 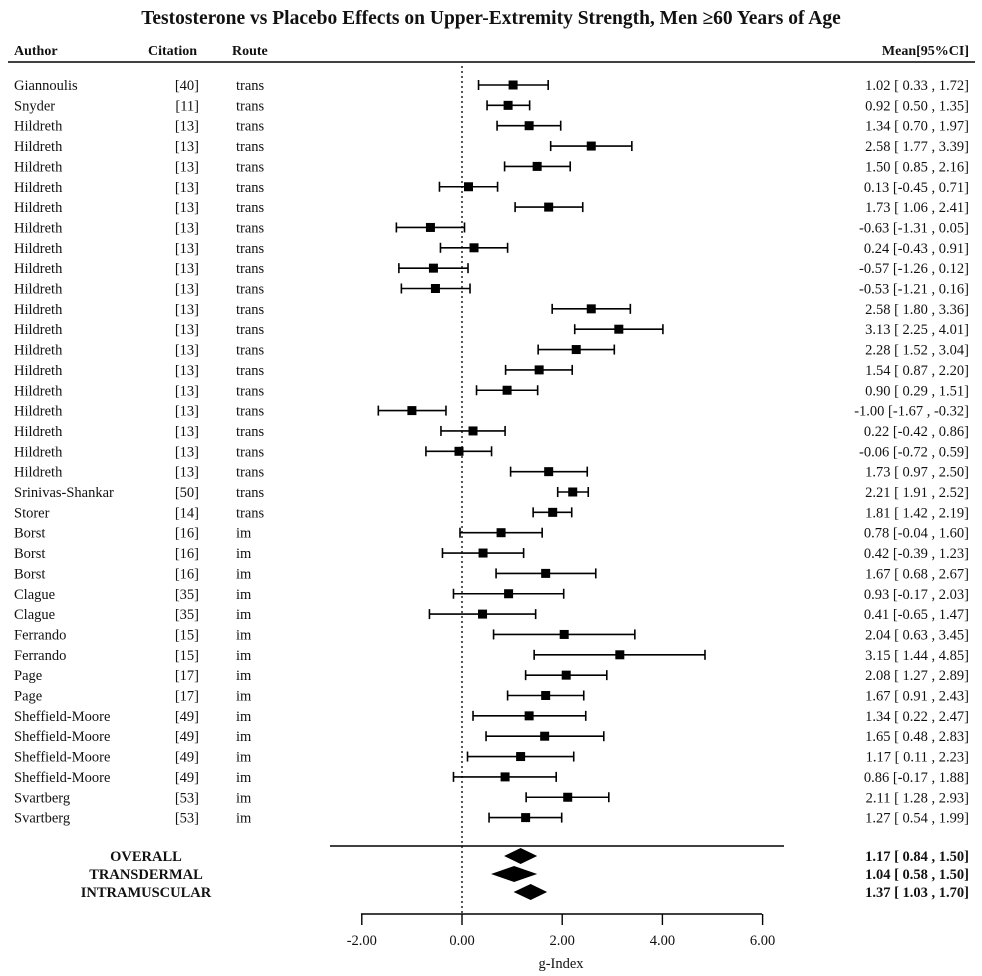 I want to click on x-tick-label: -2.00, so click(x=362, y=941).